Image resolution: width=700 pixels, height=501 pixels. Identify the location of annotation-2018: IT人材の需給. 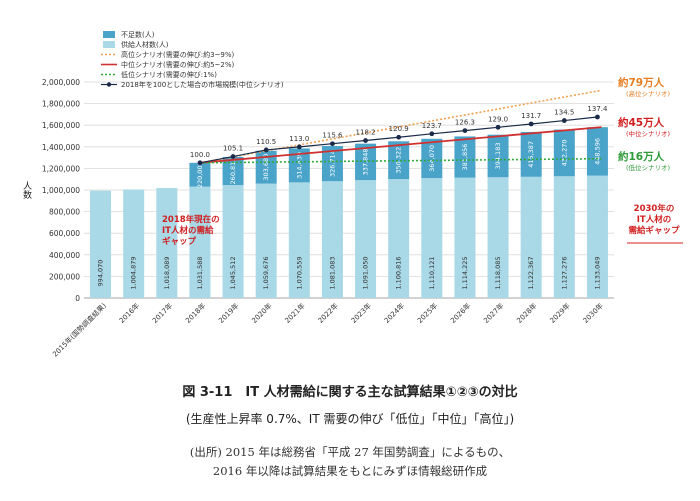
(188, 230).